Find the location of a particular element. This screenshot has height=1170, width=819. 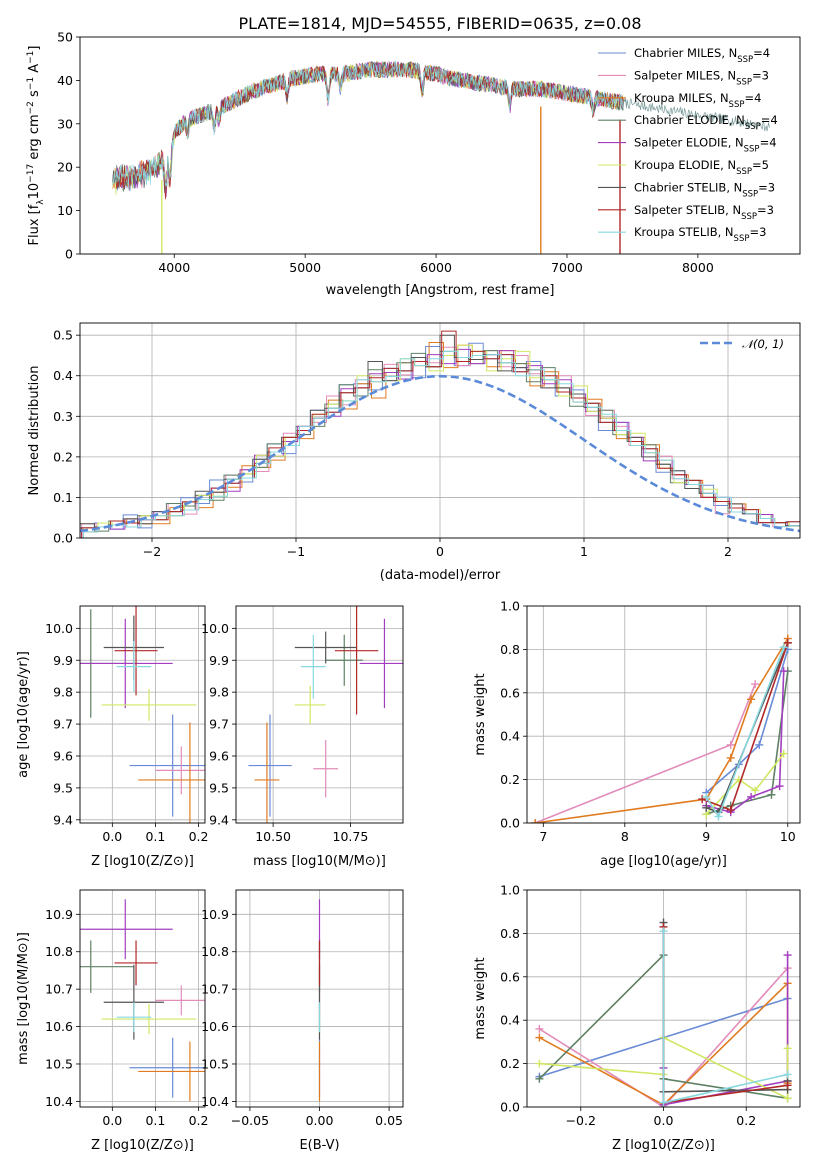

y-tick-label: 9.6 is located at coordinates (219, 755).